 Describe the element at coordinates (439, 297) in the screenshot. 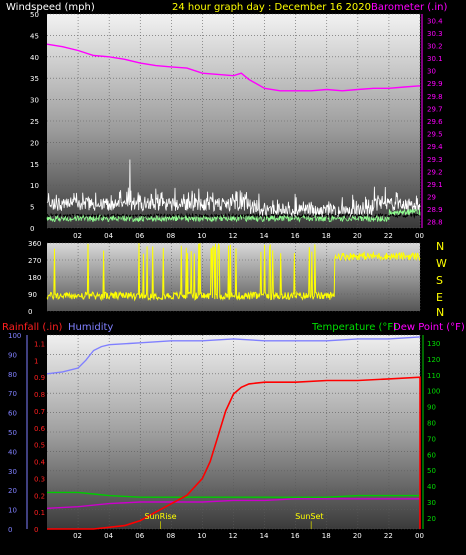

I see `compass-e: E` at that location.